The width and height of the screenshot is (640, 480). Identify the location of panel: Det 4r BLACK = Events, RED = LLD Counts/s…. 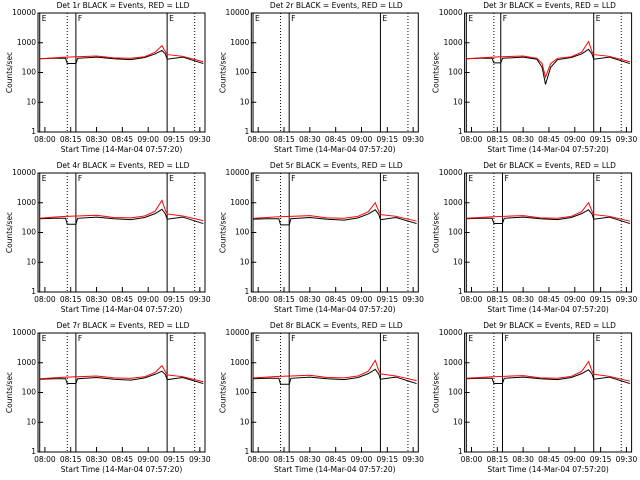
(108, 237).